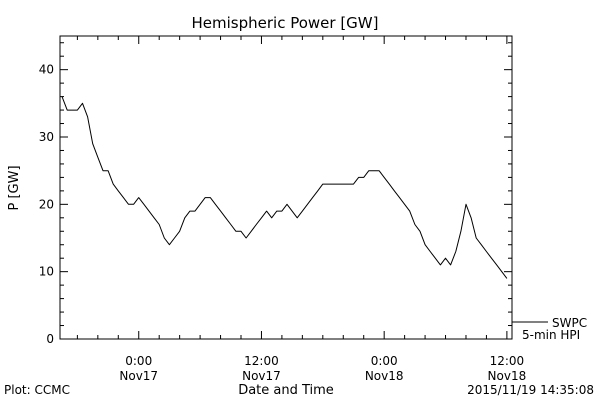  I want to click on y-tick-label: 30, so click(46, 137).